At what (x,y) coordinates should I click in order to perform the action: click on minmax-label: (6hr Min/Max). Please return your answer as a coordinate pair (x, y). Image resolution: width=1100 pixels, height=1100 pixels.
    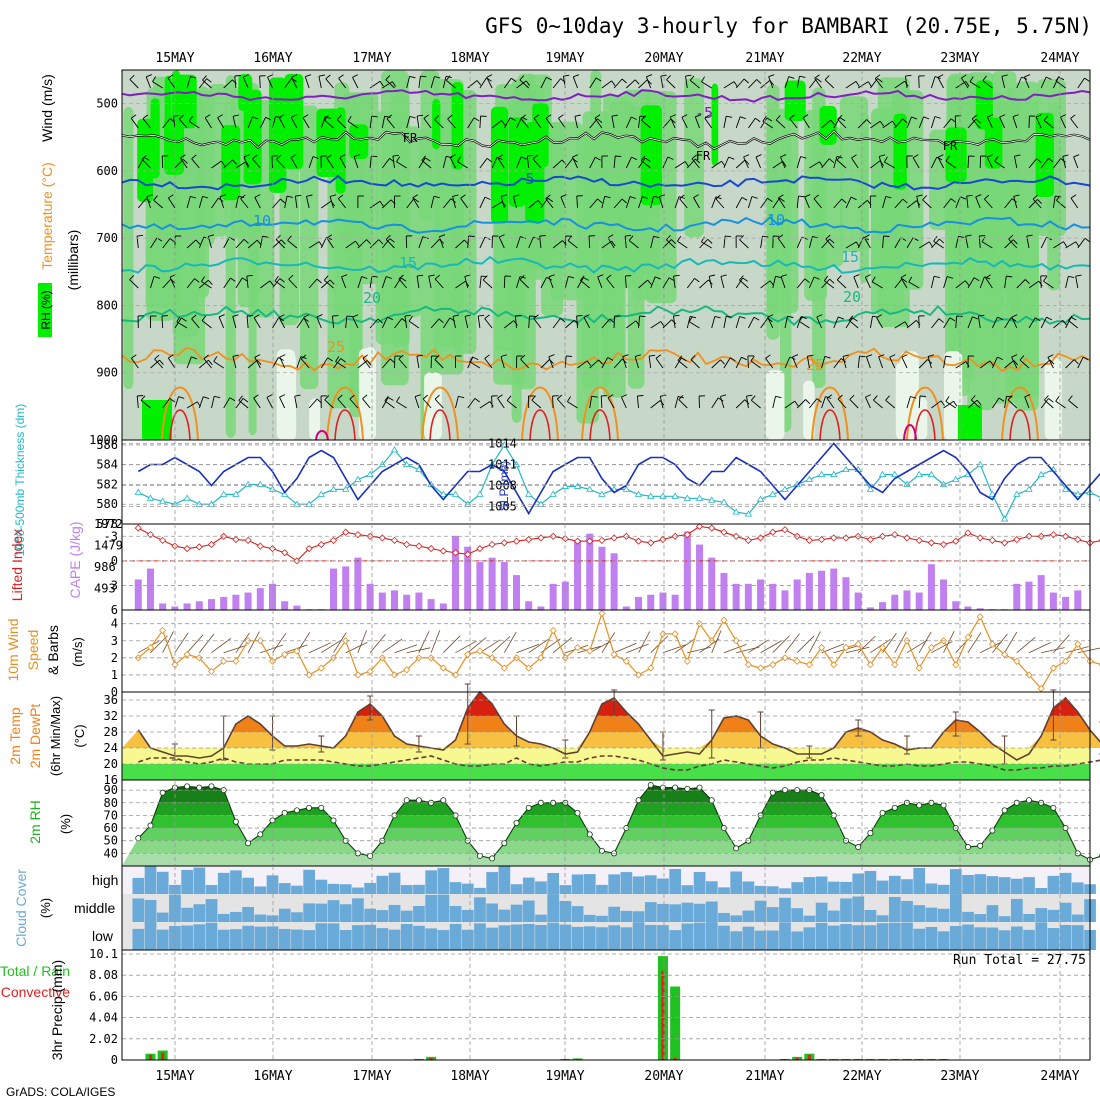
    Looking at the image, I should click on (55, 736).